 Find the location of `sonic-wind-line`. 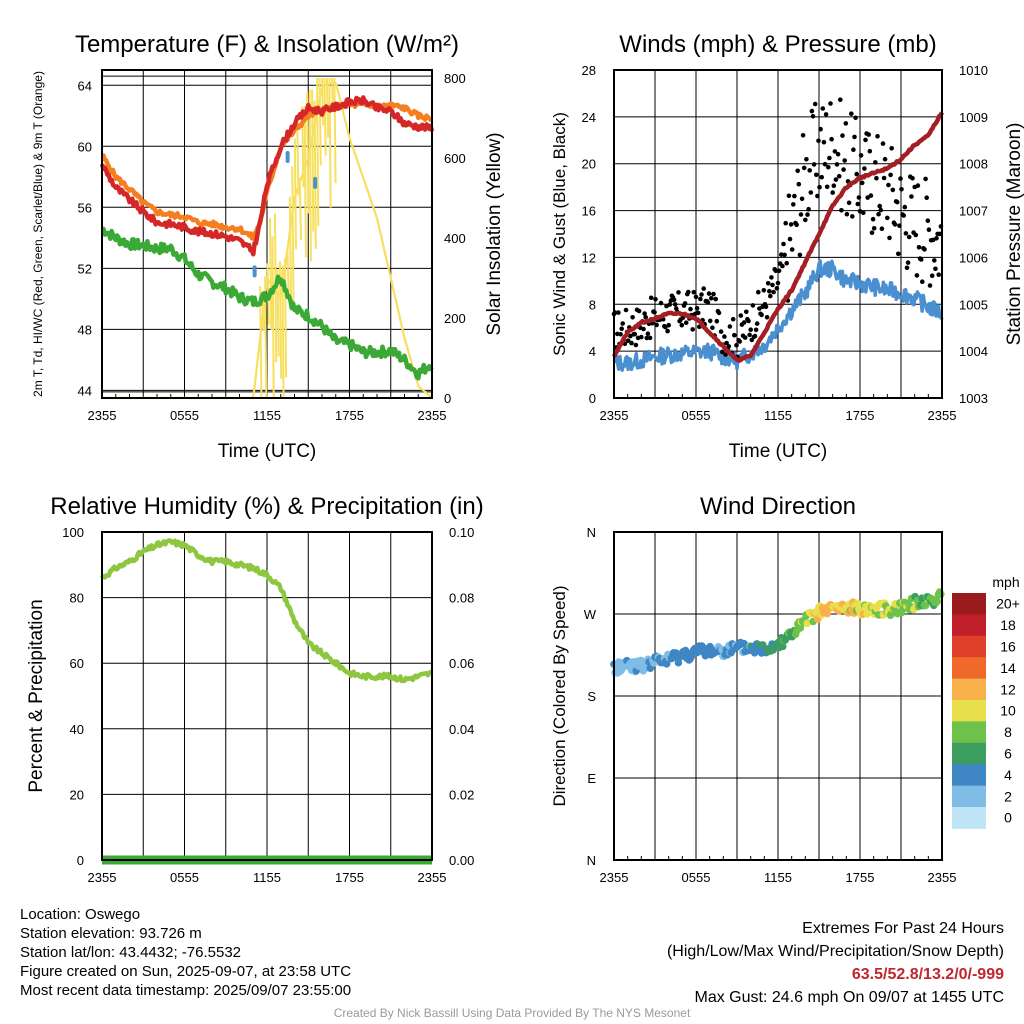

sonic-wind-line is located at coordinates (778, 315).